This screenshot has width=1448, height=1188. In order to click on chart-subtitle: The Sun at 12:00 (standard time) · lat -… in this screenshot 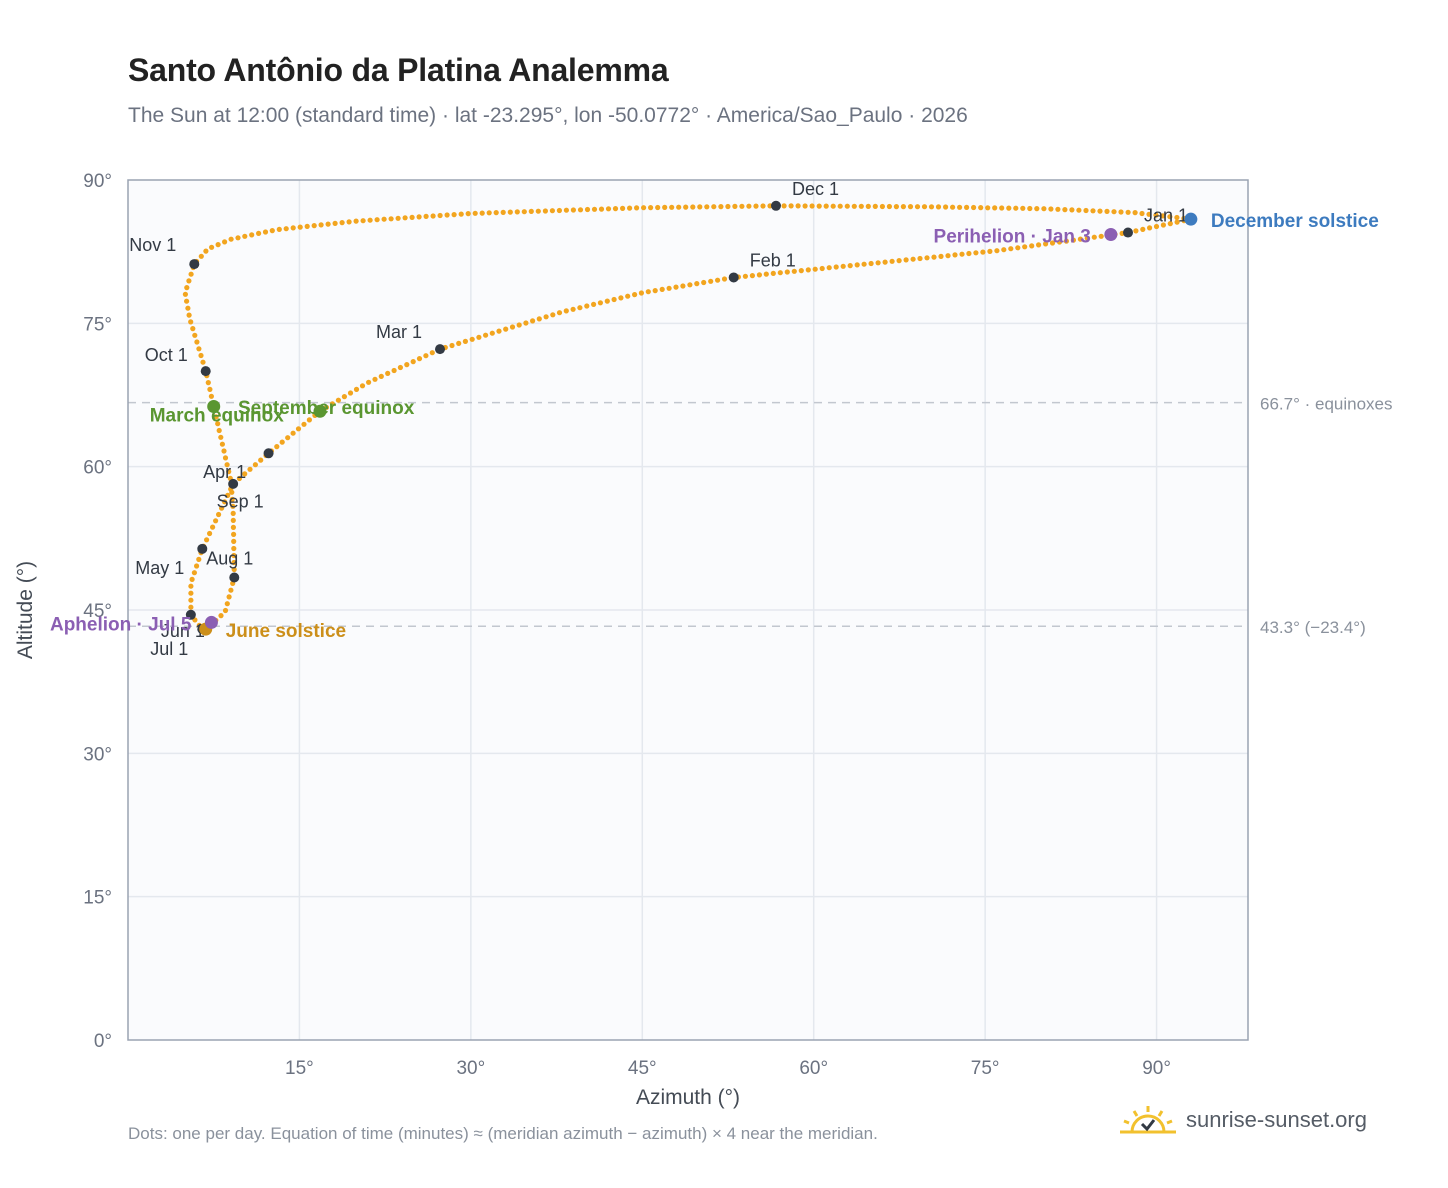, I will do `click(548, 115)`.